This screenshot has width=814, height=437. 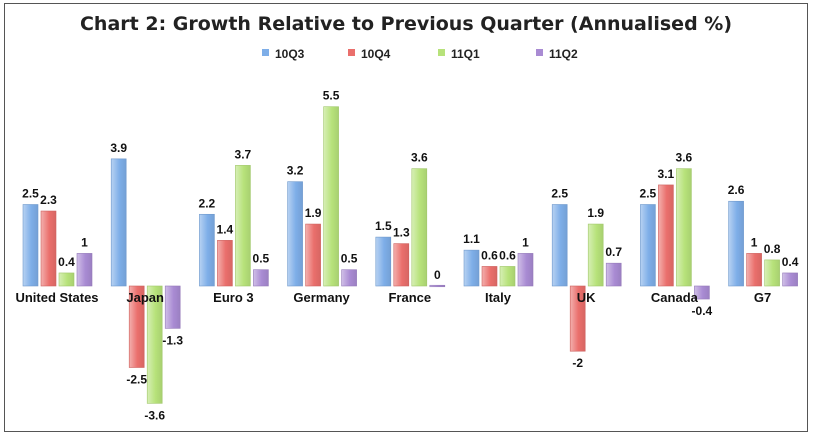 What do you see at coordinates (790, 262) in the screenshot?
I see `value-label-g7-11q2: 0.4` at bounding box center [790, 262].